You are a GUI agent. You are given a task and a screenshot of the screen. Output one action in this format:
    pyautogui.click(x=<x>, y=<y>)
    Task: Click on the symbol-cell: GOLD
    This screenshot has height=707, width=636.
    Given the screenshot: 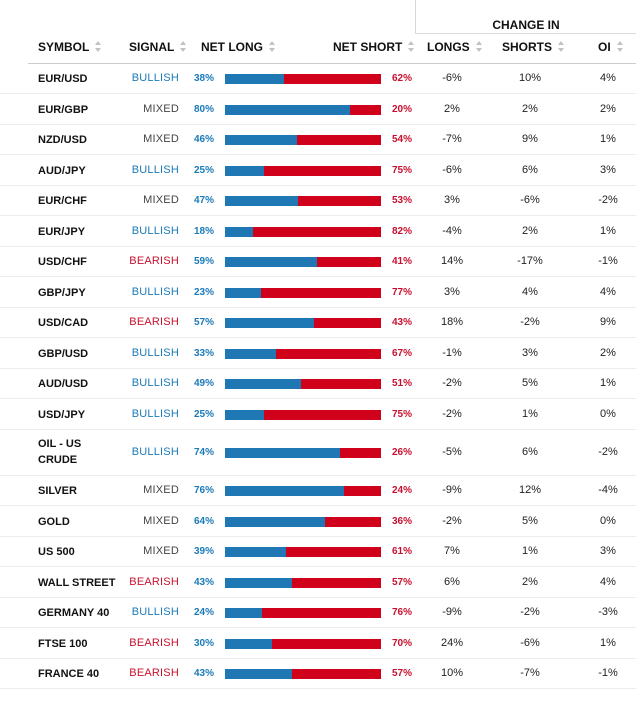 What is the action you would take?
    pyautogui.click(x=54, y=521)
    